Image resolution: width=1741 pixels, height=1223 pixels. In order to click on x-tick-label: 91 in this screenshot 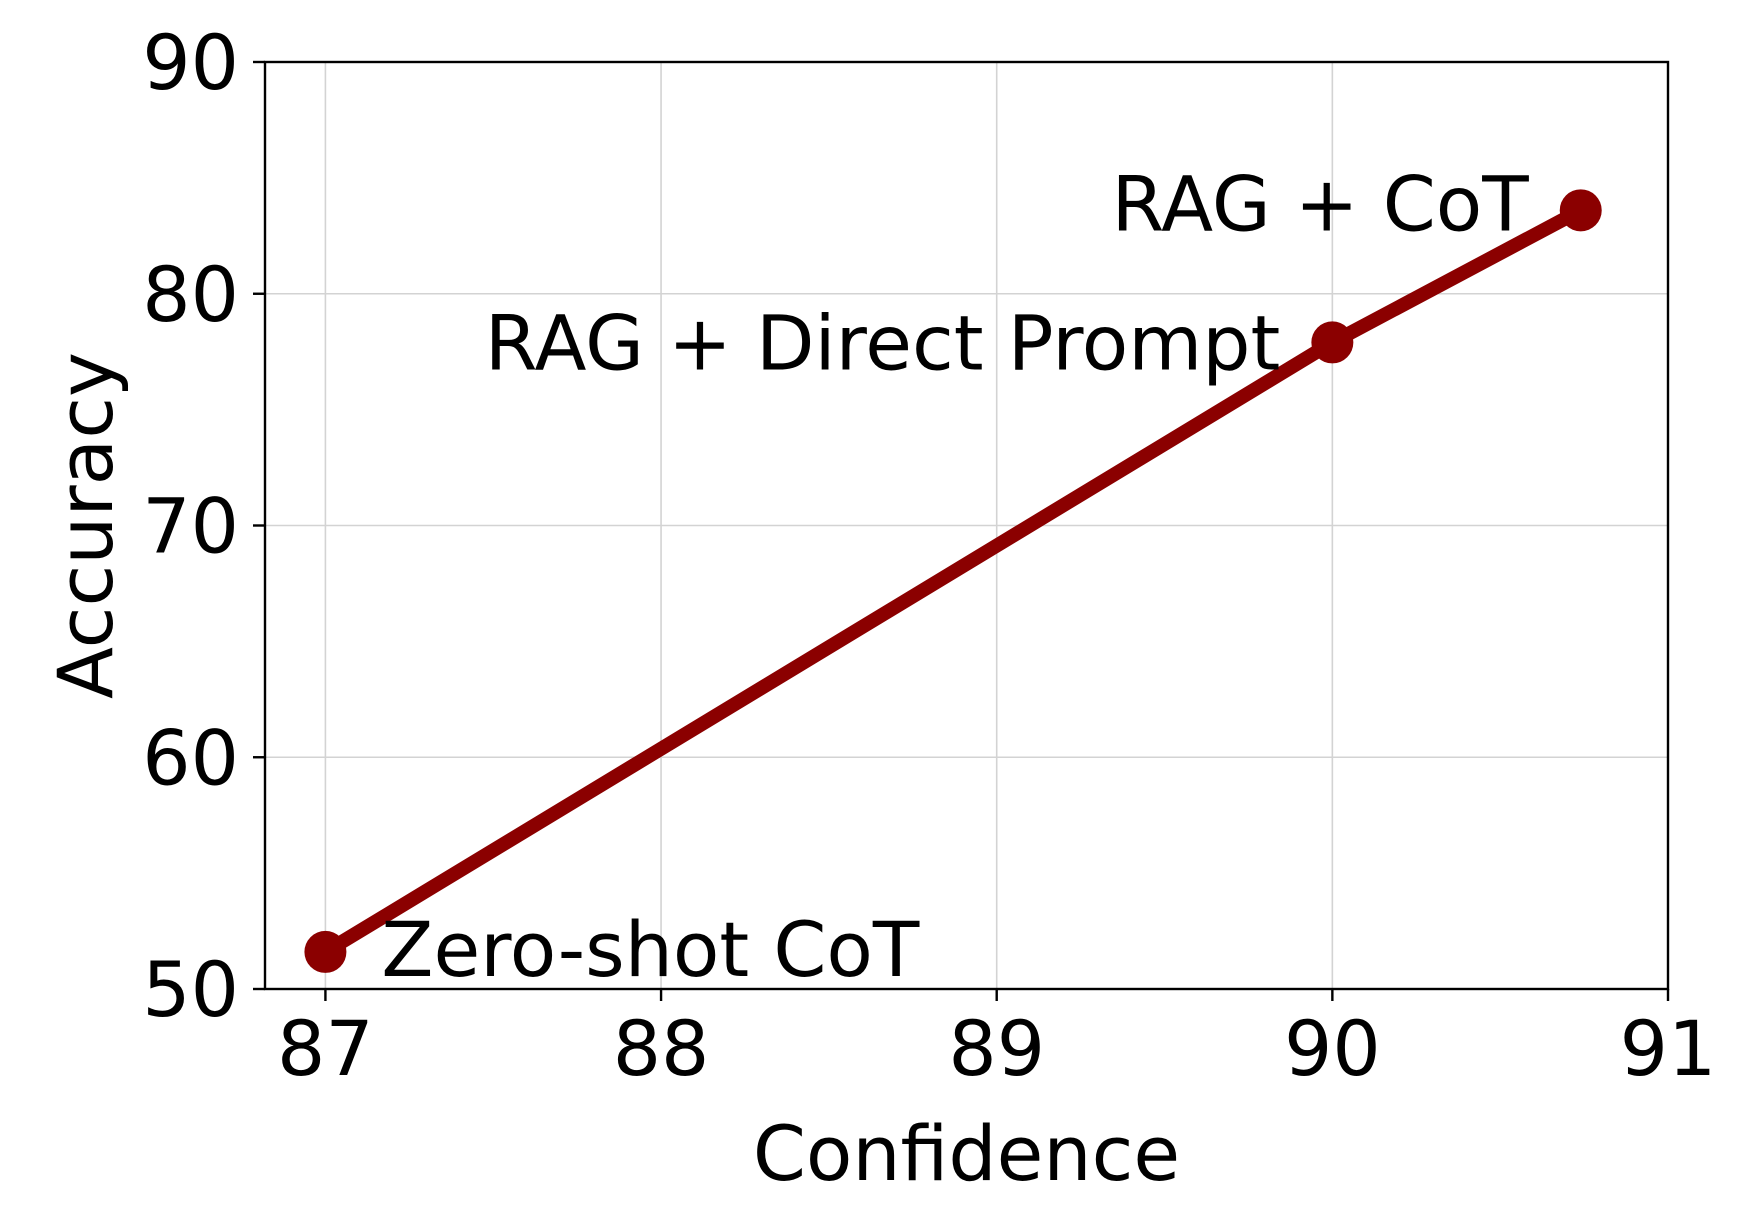, I will do `click(1668, 1048)`.